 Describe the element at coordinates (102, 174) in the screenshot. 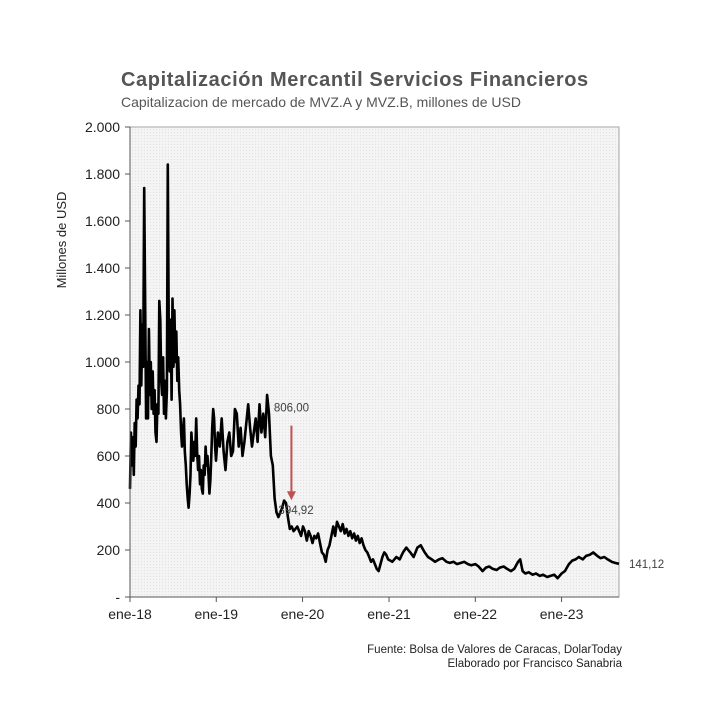

I see `y-tick-label: 1.800` at that location.